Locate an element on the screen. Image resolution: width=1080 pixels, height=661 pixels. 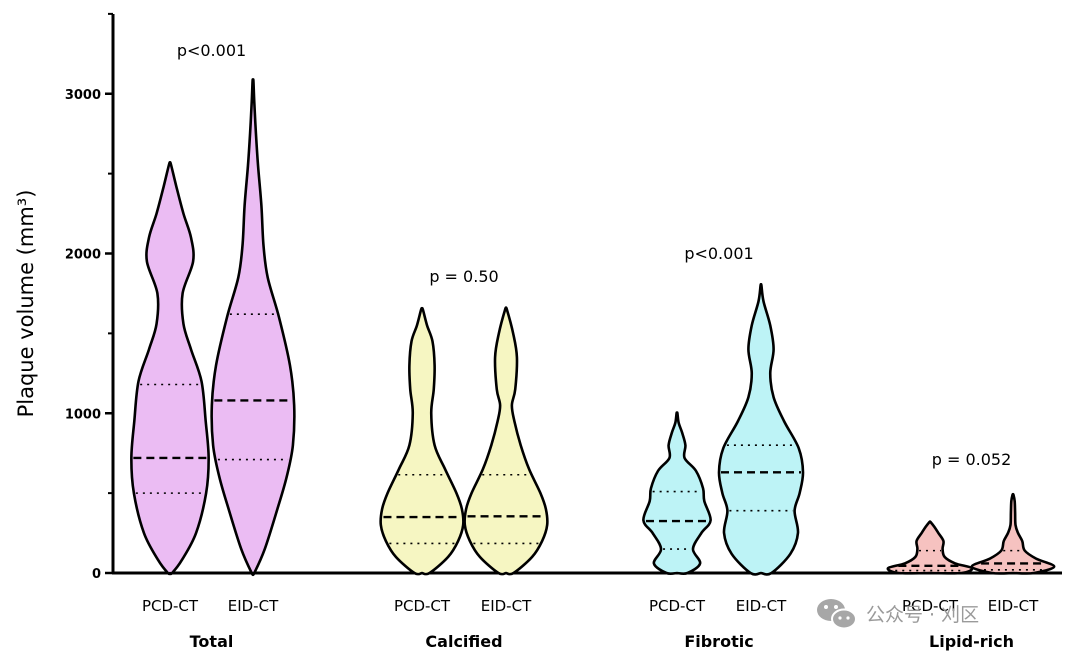
violin-lipid-rich-eid-ct is located at coordinates (1013, 533).